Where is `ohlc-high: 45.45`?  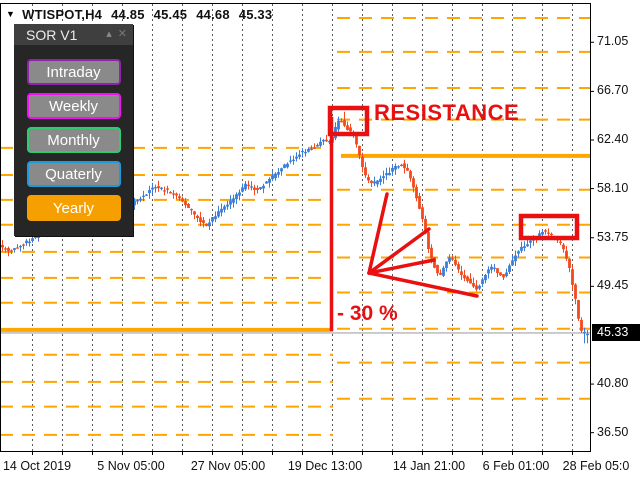
ohlc-high: 45.45 is located at coordinates (170, 14).